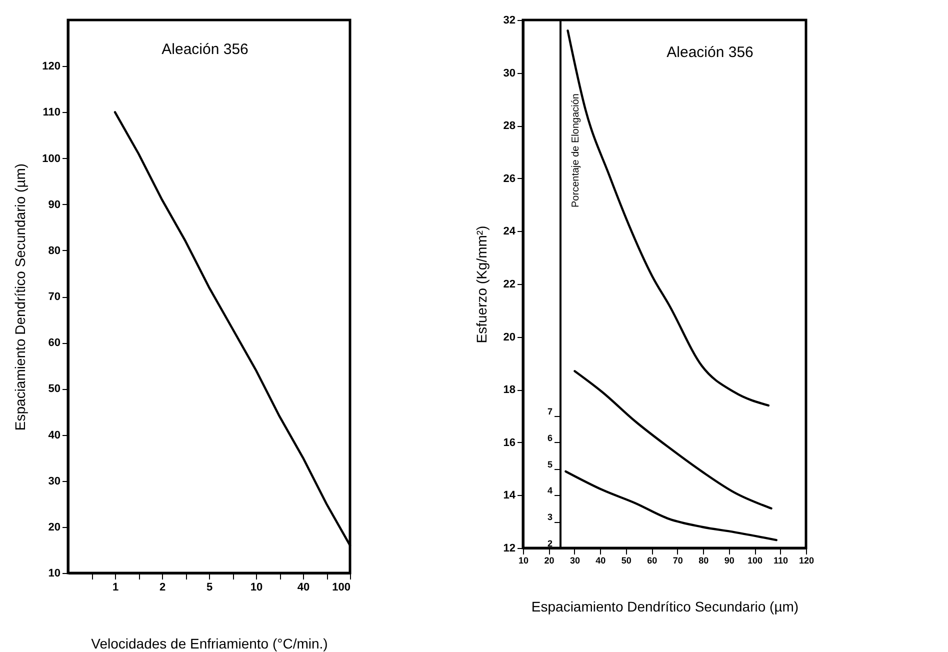 Image resolution: width=948 pixels, height=652 pixels. What do you see at coordinates (54, 250) in the screenshot?
I see `y-tick-label: 80` at bounding box center [54, 250].